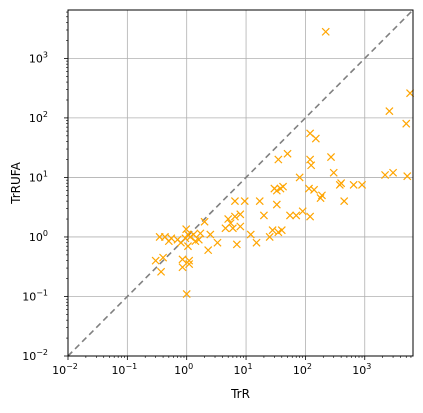 The height and width of the screenshot is (413, 423). What do you see at coordinates (124, 369) in the screenshot?
I see `x-tick-label: 10⁻¹` at bounding box center [124, 369].